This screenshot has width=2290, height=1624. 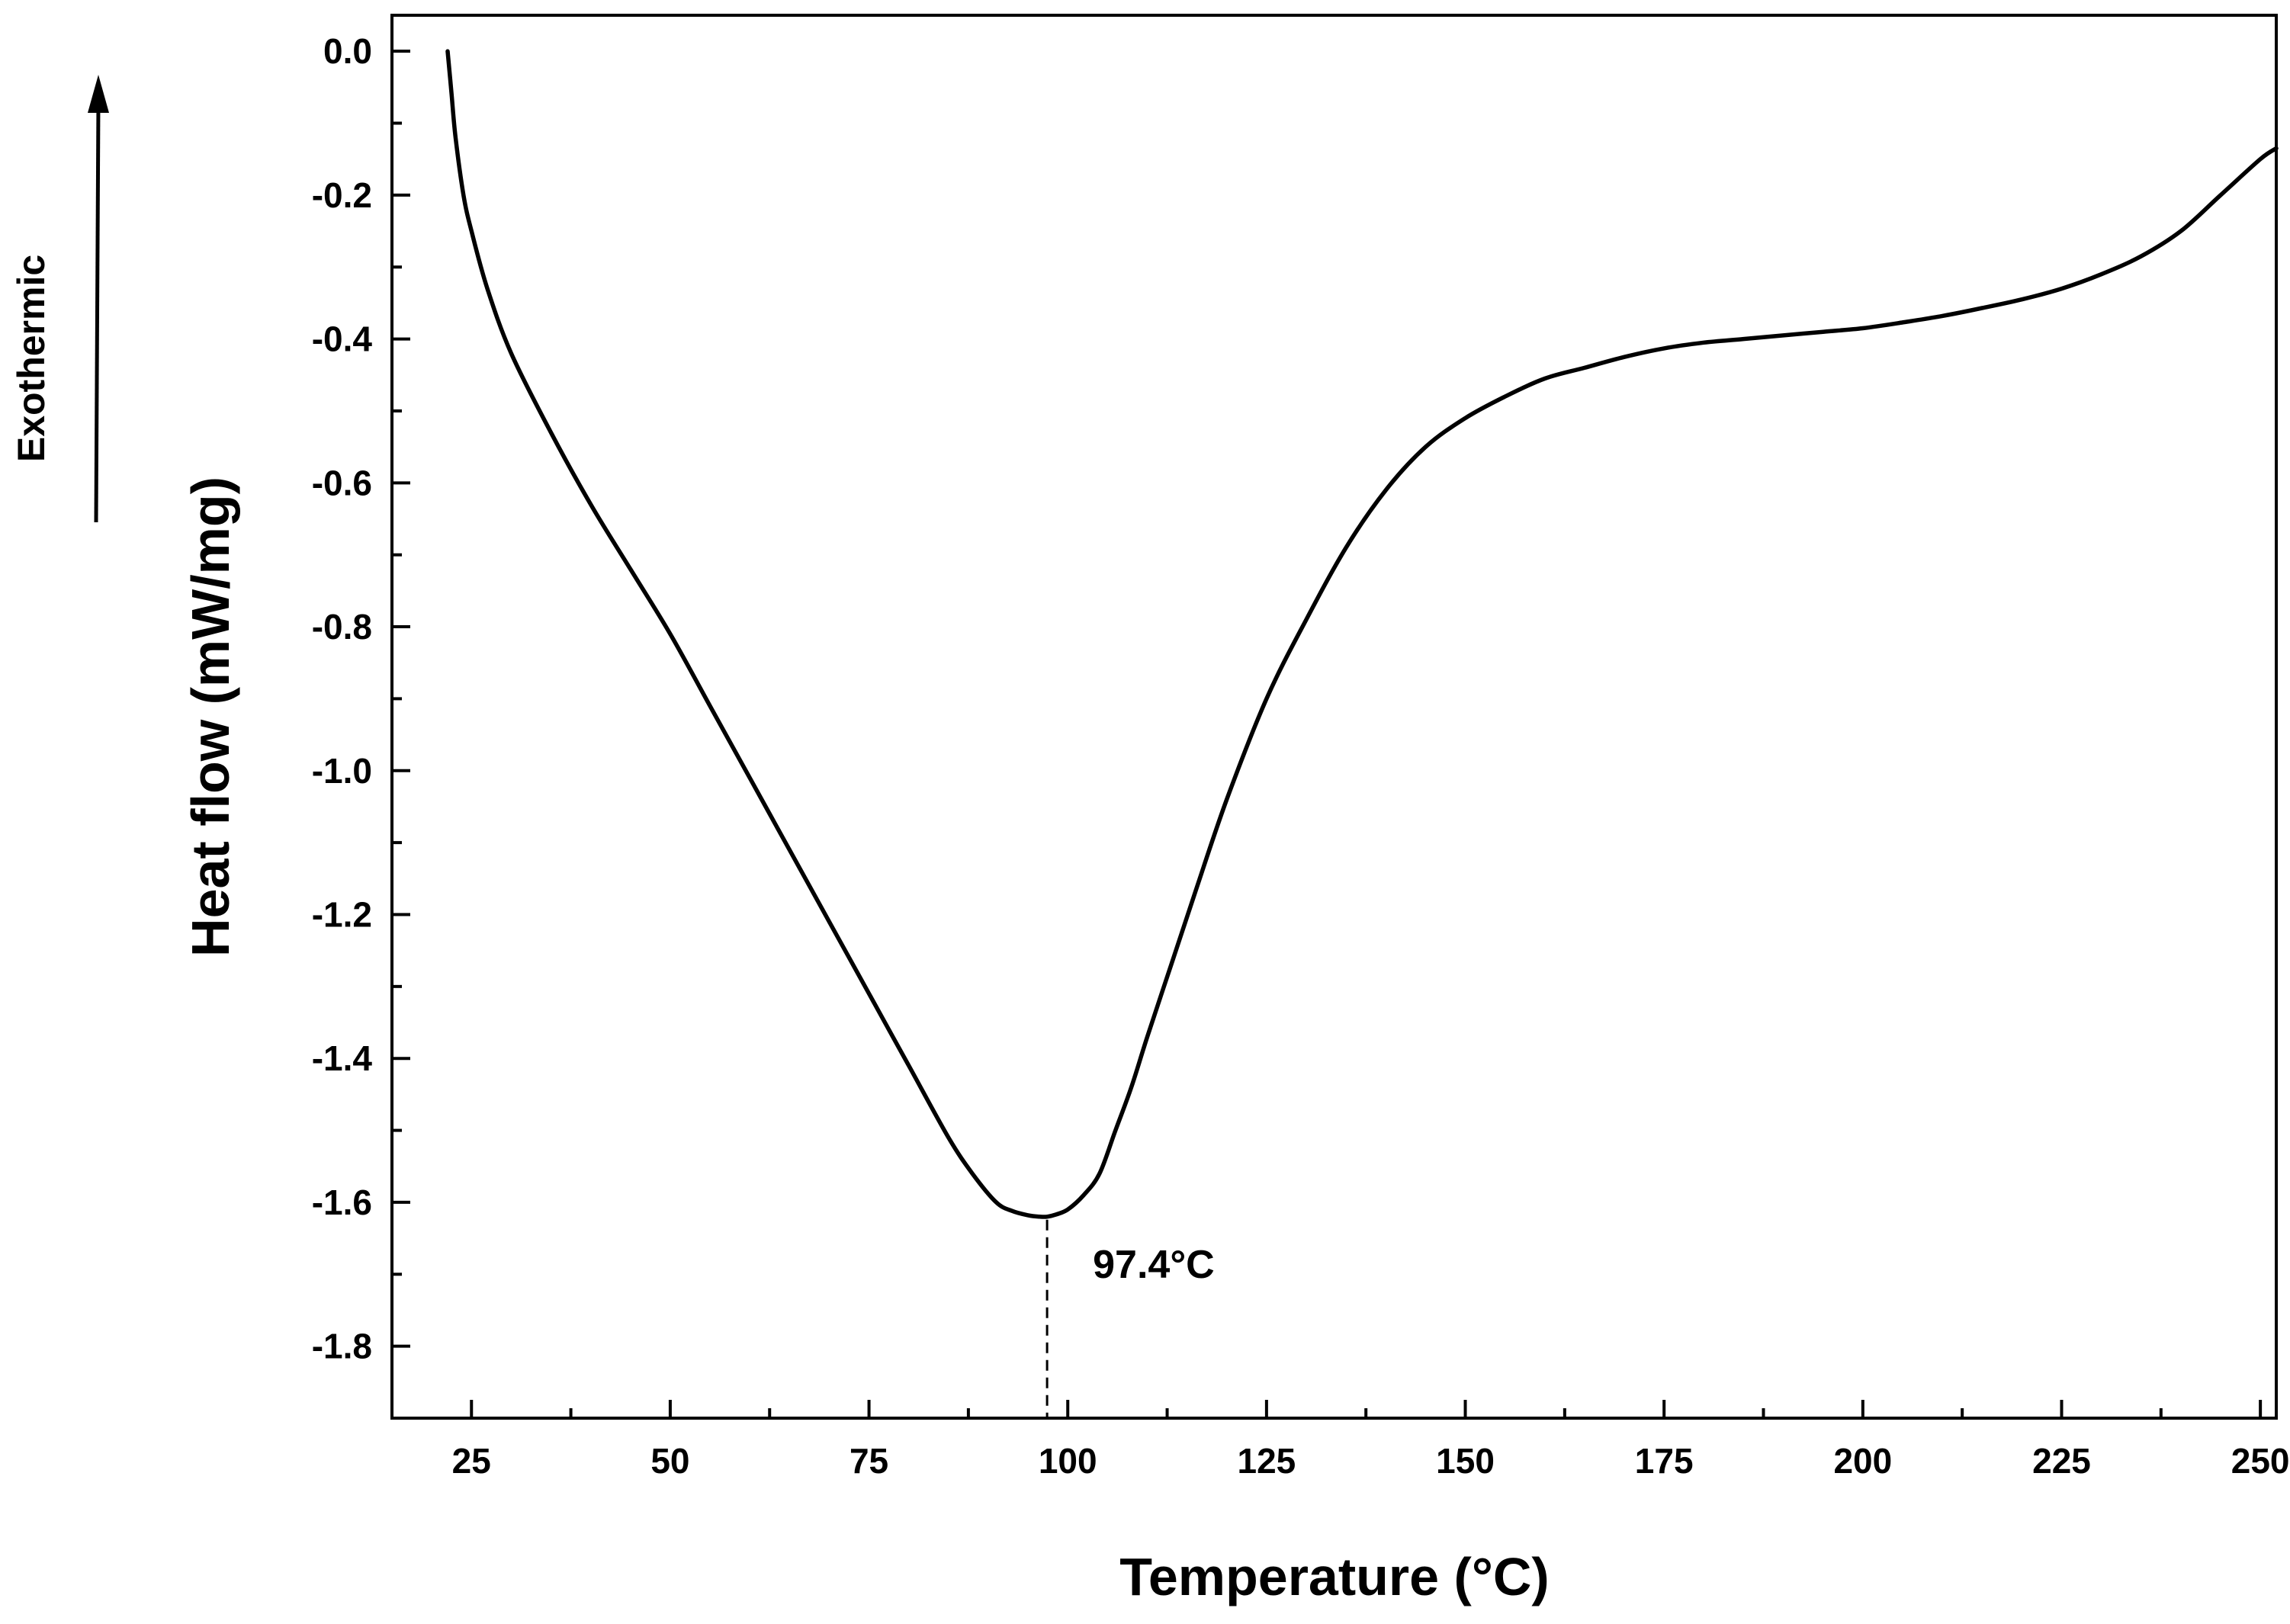 What do you see at coordinates (2061, 1461) in the screenshot?
I see `x-tick-label: 225` at bounding box center [2061, 1461].